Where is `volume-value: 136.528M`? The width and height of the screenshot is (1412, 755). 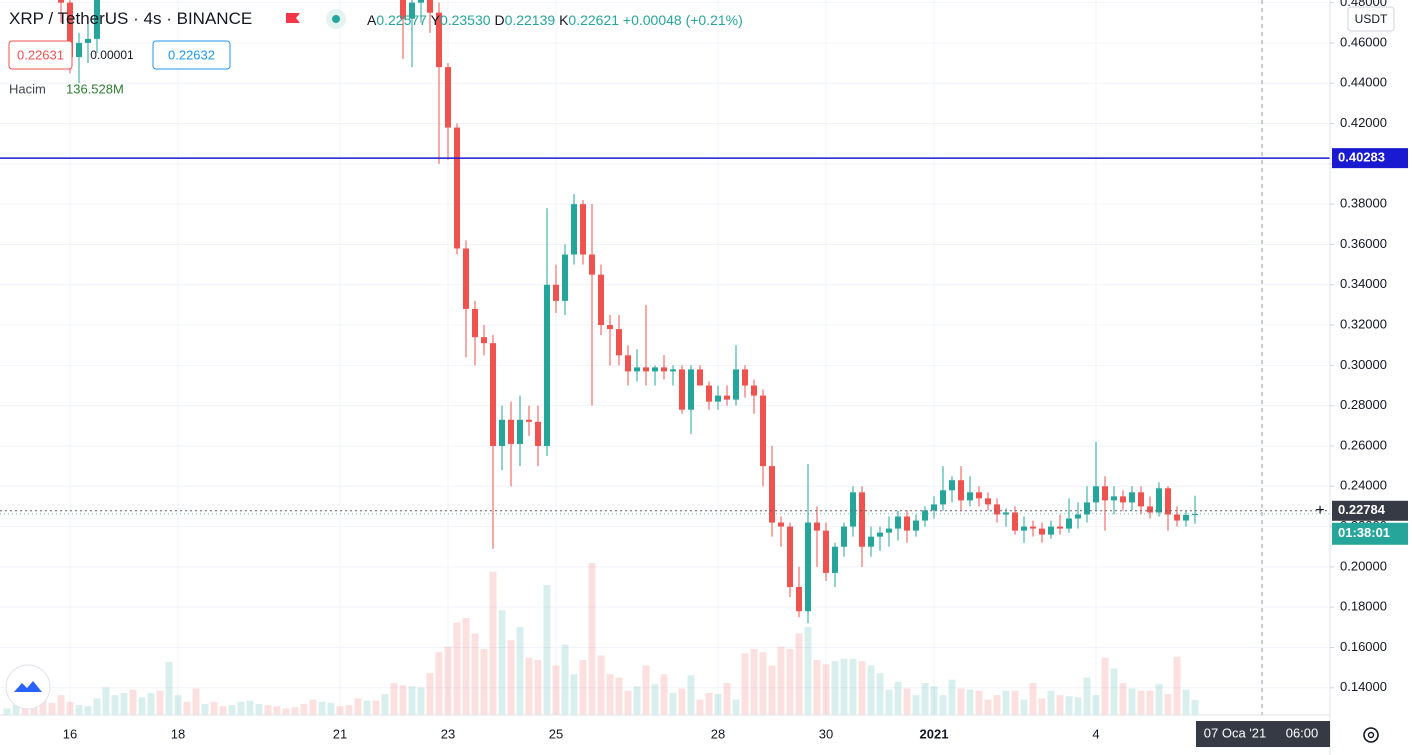
volume-value: 136.528M is located at coordinates (95, 88).